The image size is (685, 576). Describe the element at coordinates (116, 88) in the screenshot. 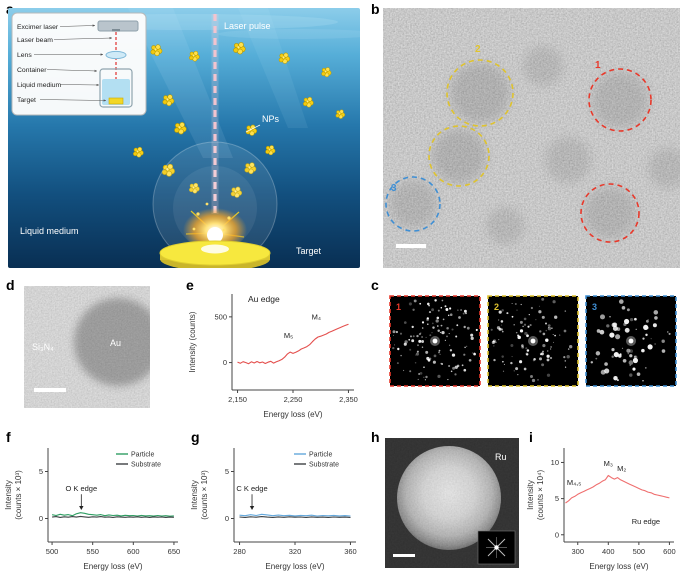

I see `container-icon` at that location.